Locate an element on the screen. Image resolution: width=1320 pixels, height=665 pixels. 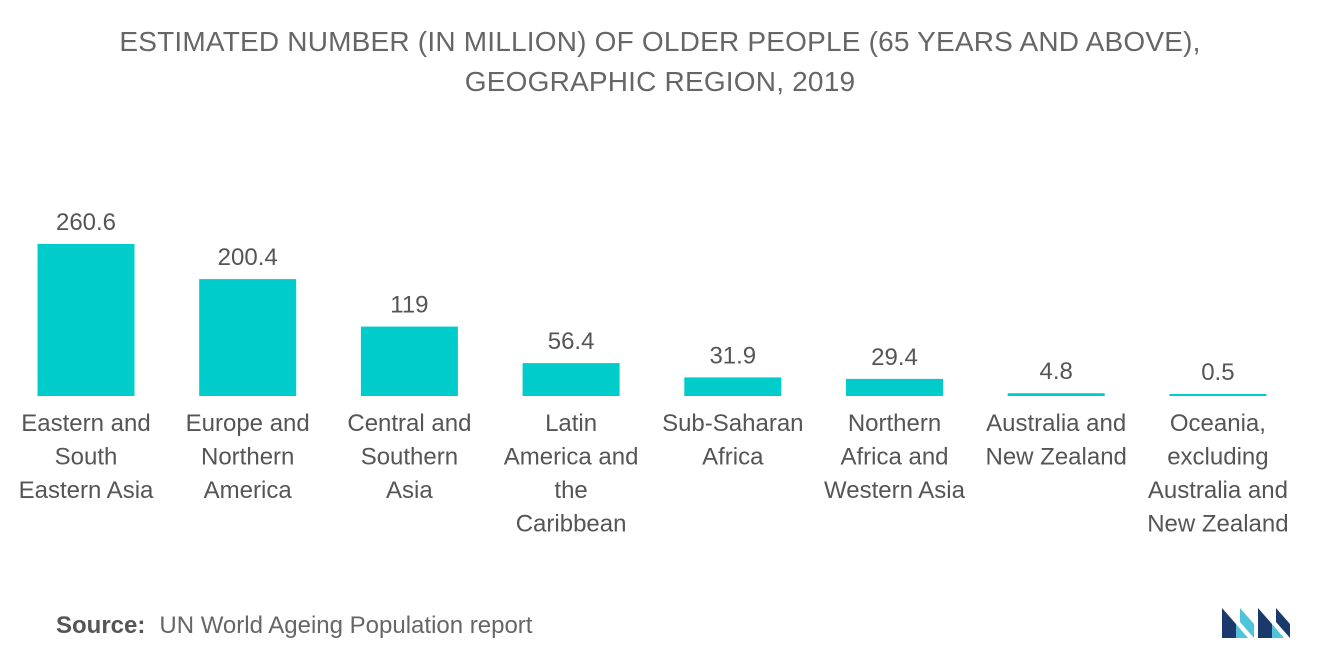
category-label-2-line-0: Central and is located at coordinates (409, 423).